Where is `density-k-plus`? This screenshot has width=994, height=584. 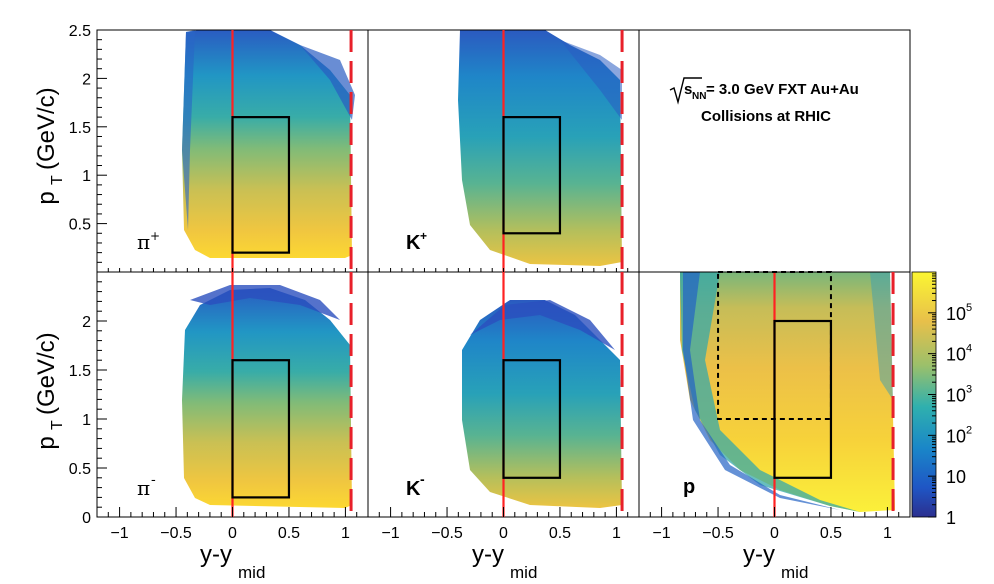
density-k-plus is located at coordinates (540, 148).